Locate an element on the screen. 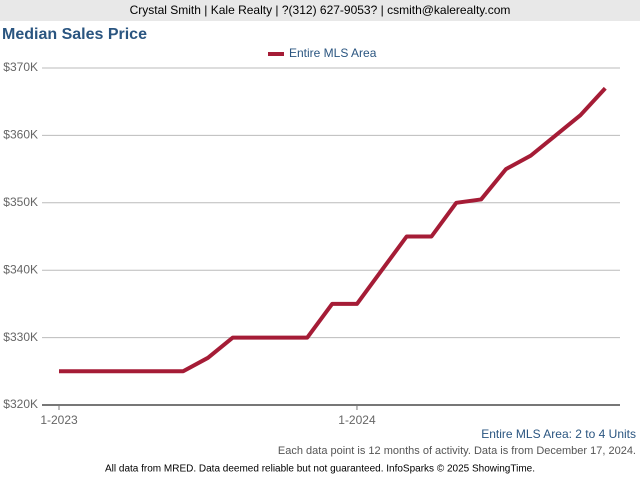 The width and height of the screenshot is (640, 480). legend-label: Entire MLS Area is located at coordinates (333, 53).